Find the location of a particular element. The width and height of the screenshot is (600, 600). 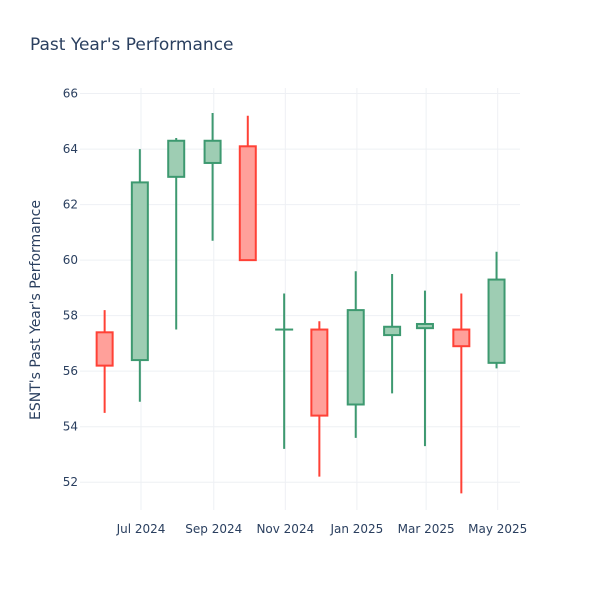

x-tick-label: May 2025 is located at coordinates (497, 529).